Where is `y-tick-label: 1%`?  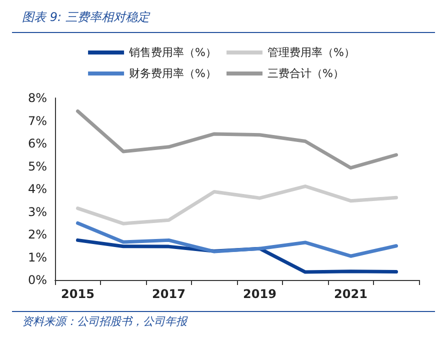 y-tick-label: 1% is located at coordinates (37, 257).